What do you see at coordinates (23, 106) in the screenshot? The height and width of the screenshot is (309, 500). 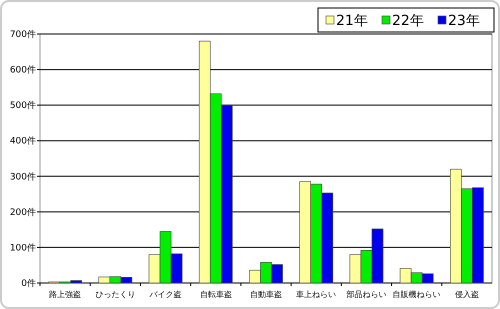 I see `y-tick-label: 500件` at bounding box center [23, 106].